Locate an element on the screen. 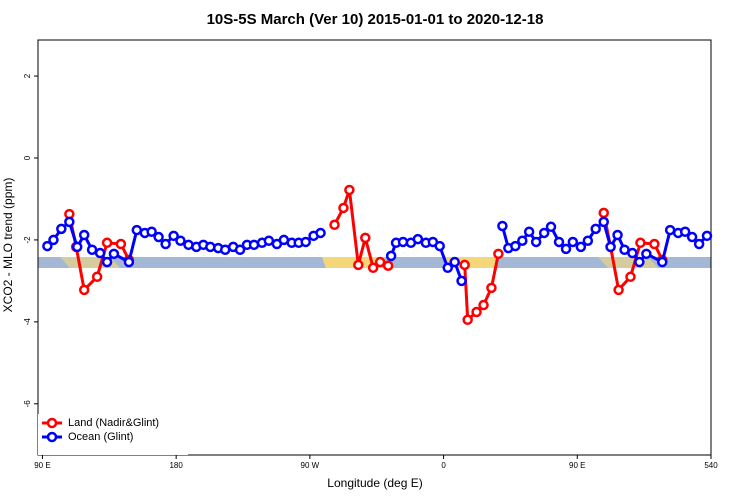  legend-box is located at coordinates (113, 434).